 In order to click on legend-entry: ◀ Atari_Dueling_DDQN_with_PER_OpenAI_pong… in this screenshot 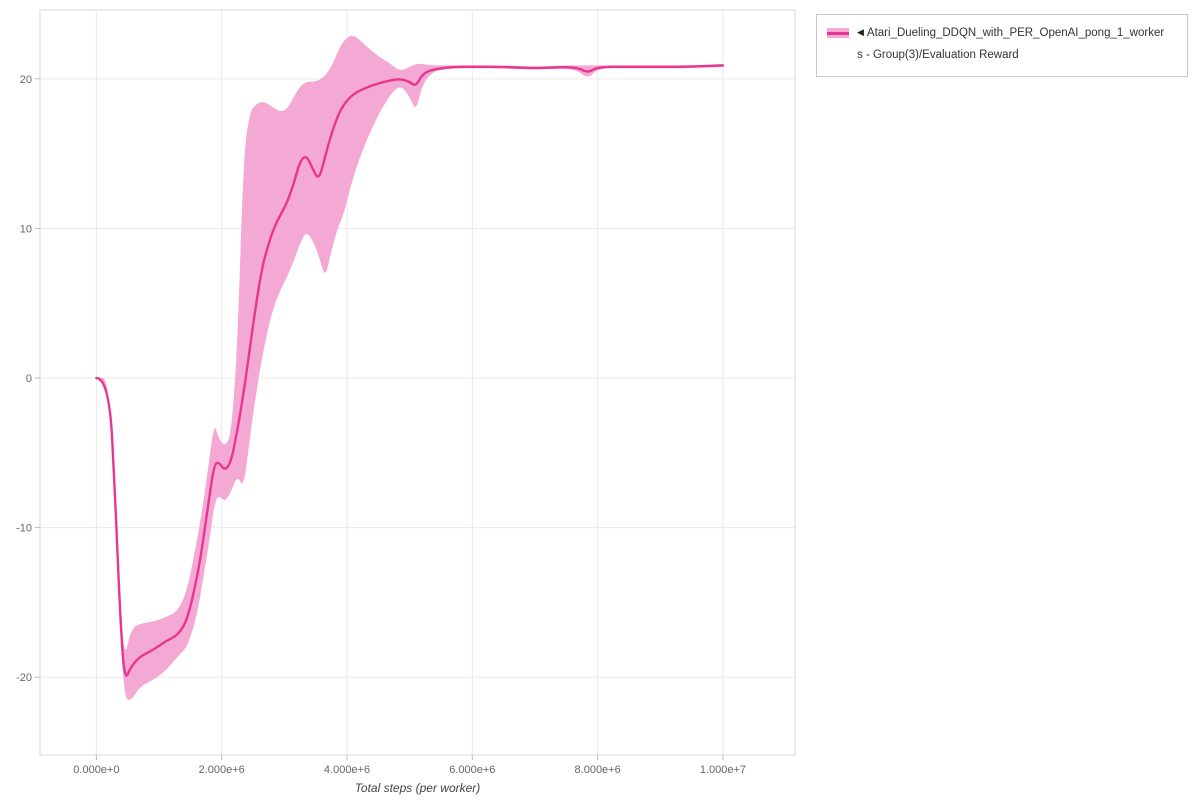, I will do `click(1002, 45)`.